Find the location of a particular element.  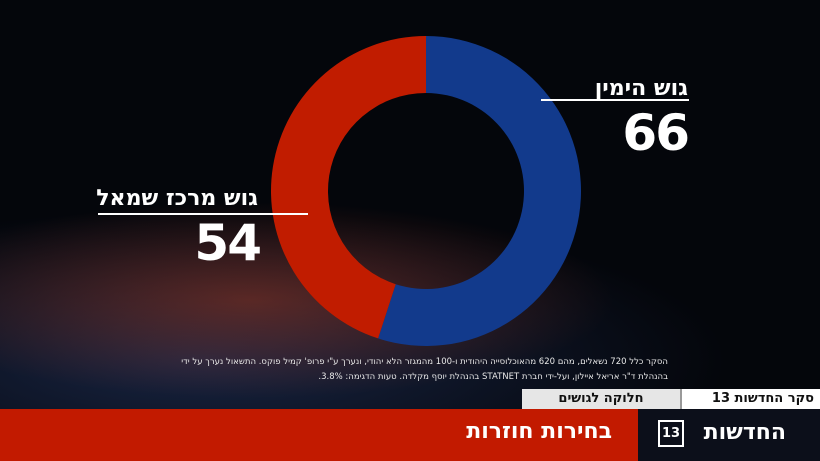

info-strip: סקר החדשות 13 חלוקה לגושים is located at coordinates (671, 399).